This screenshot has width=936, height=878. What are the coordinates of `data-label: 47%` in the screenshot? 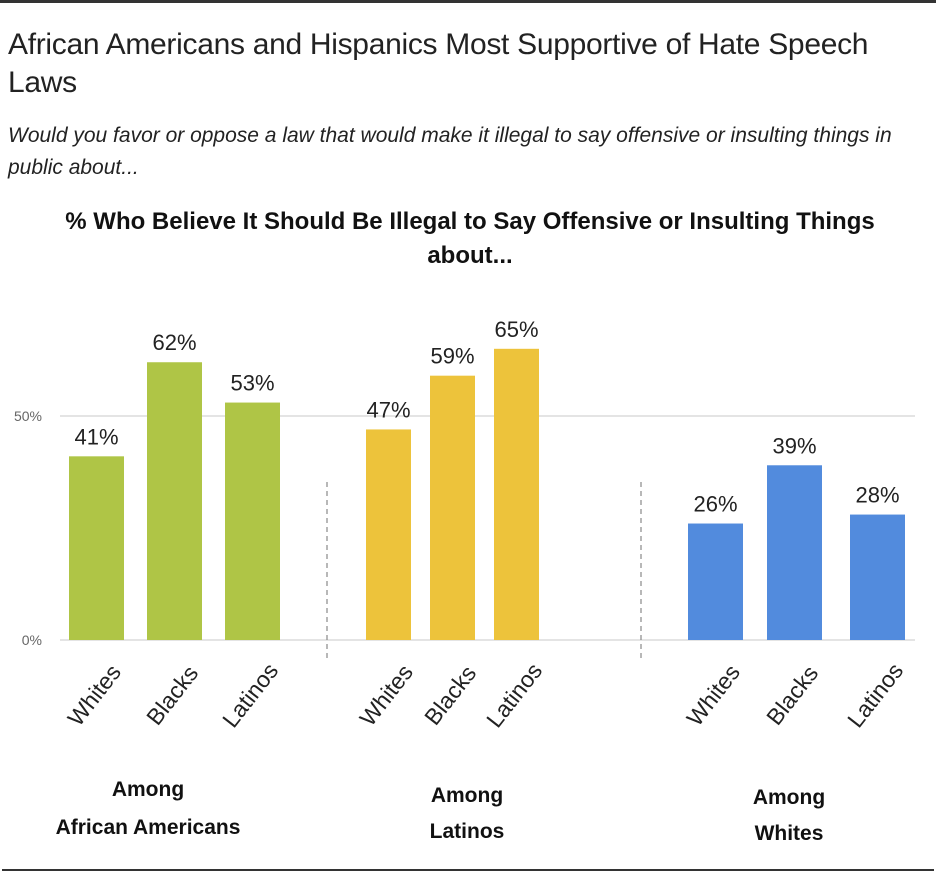 It's located at (388, 409).